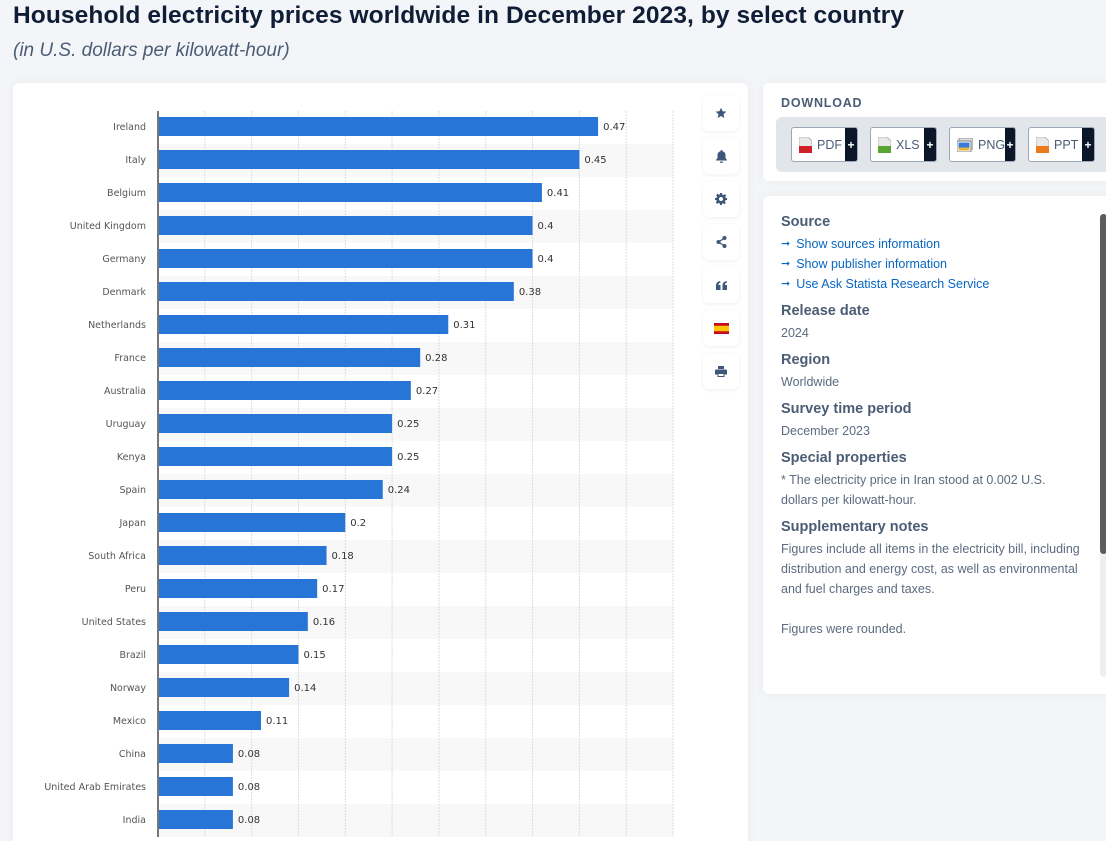  Describe the element at coordinates (721, 156) in the screenshot. I see `notification-button` at that location.